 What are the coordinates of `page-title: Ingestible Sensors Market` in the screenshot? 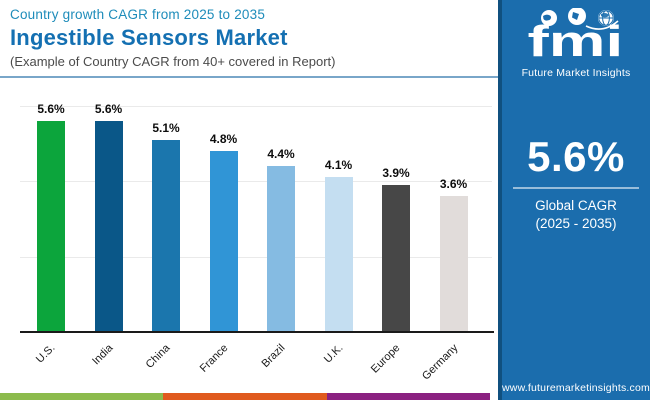 It's located at (149, 37).